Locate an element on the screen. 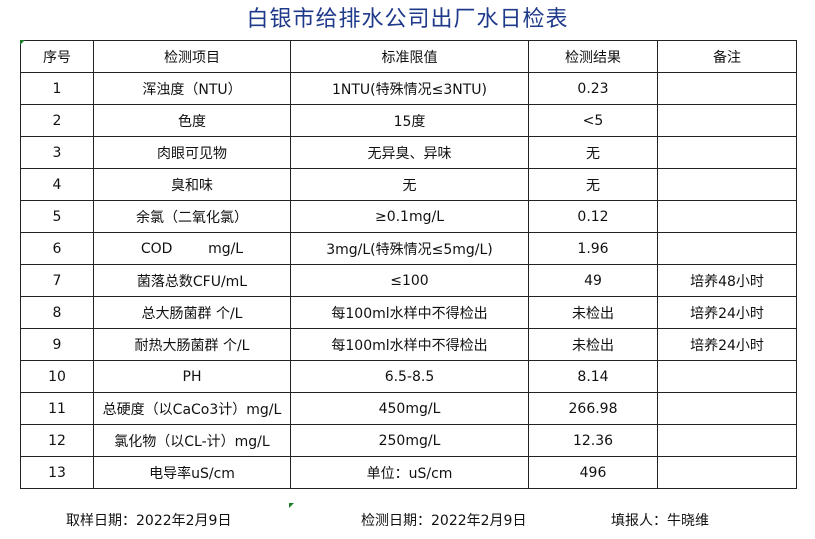 The width and height of the screenshot is (815, 539). cell-index: 1 is located at coordinates (57, 88).